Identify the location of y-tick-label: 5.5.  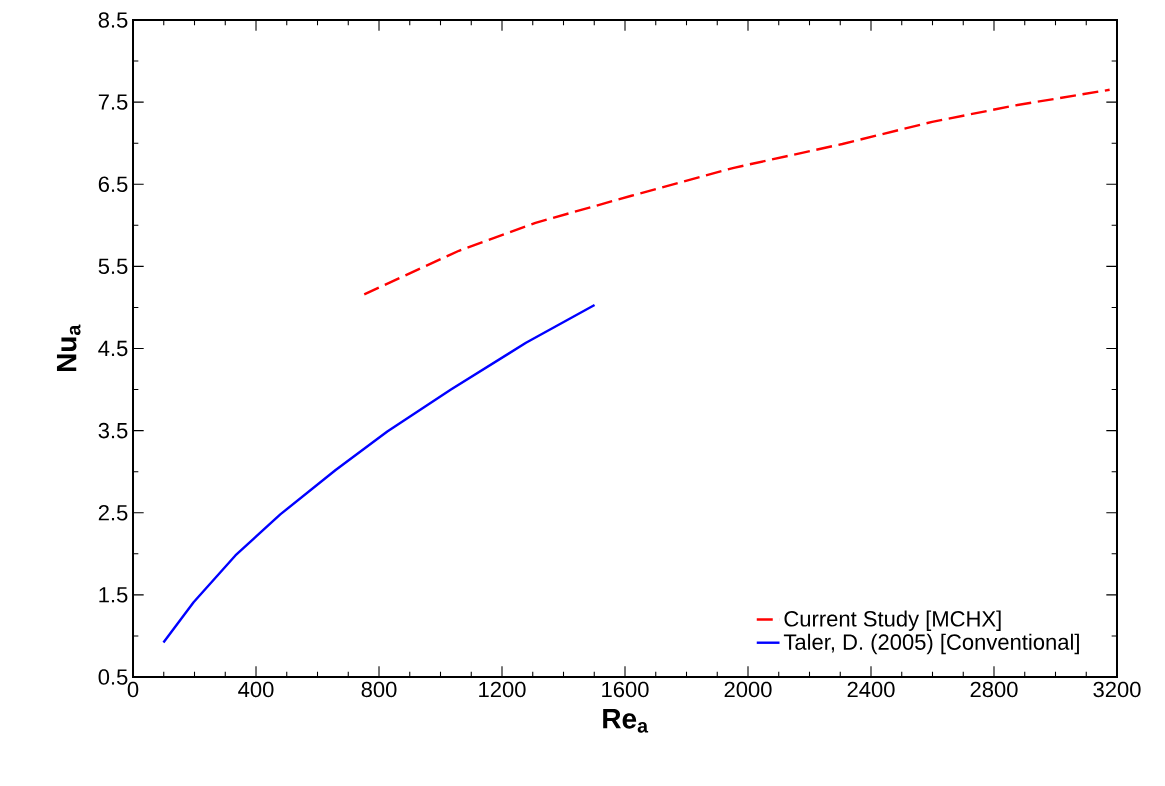
(113, 266).